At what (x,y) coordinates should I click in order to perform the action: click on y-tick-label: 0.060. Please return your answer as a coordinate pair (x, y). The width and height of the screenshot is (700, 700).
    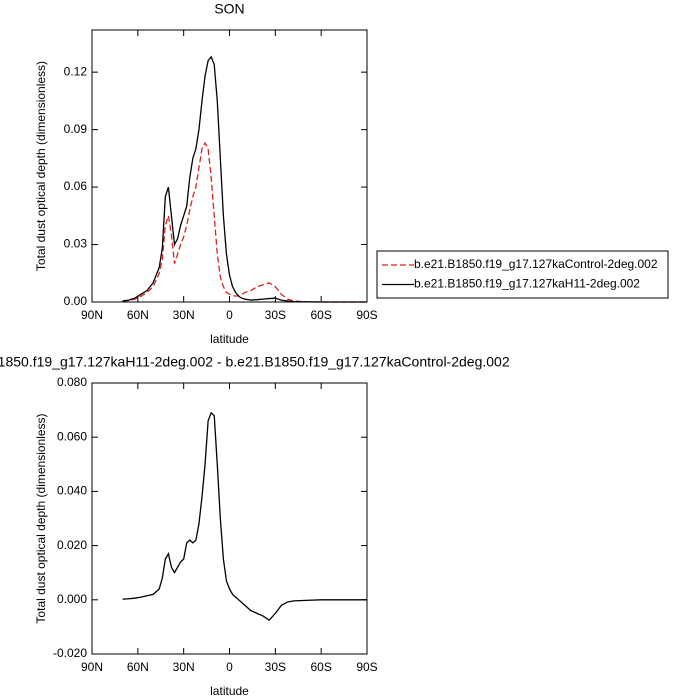
    Looking at the image, I should click on (72, 436).